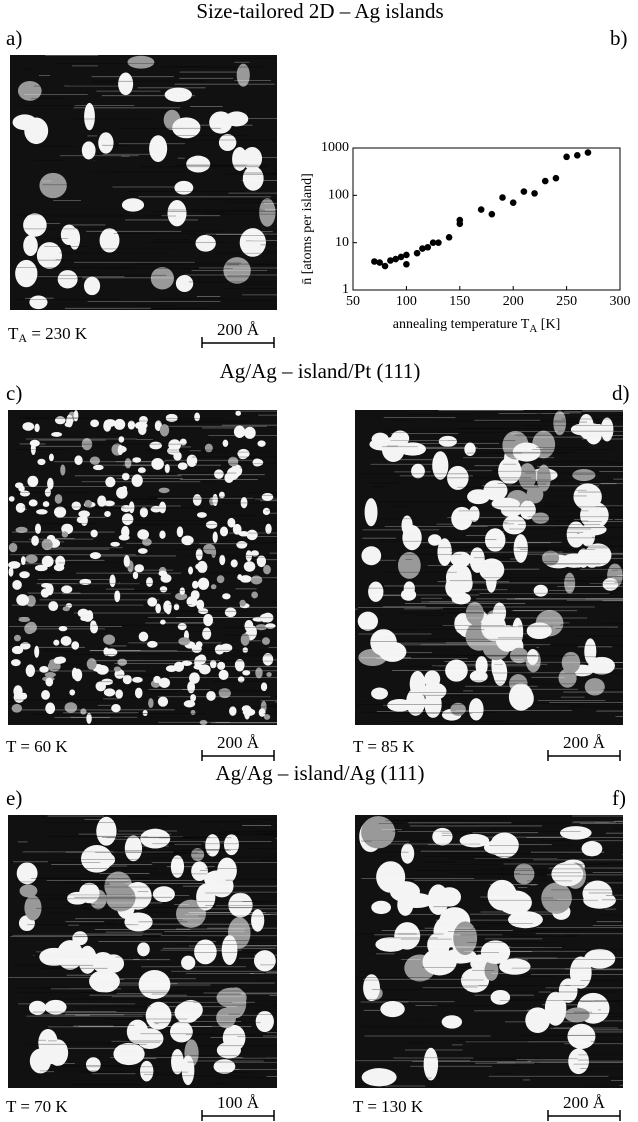  I want to click on stm-image, so click(489, 951).